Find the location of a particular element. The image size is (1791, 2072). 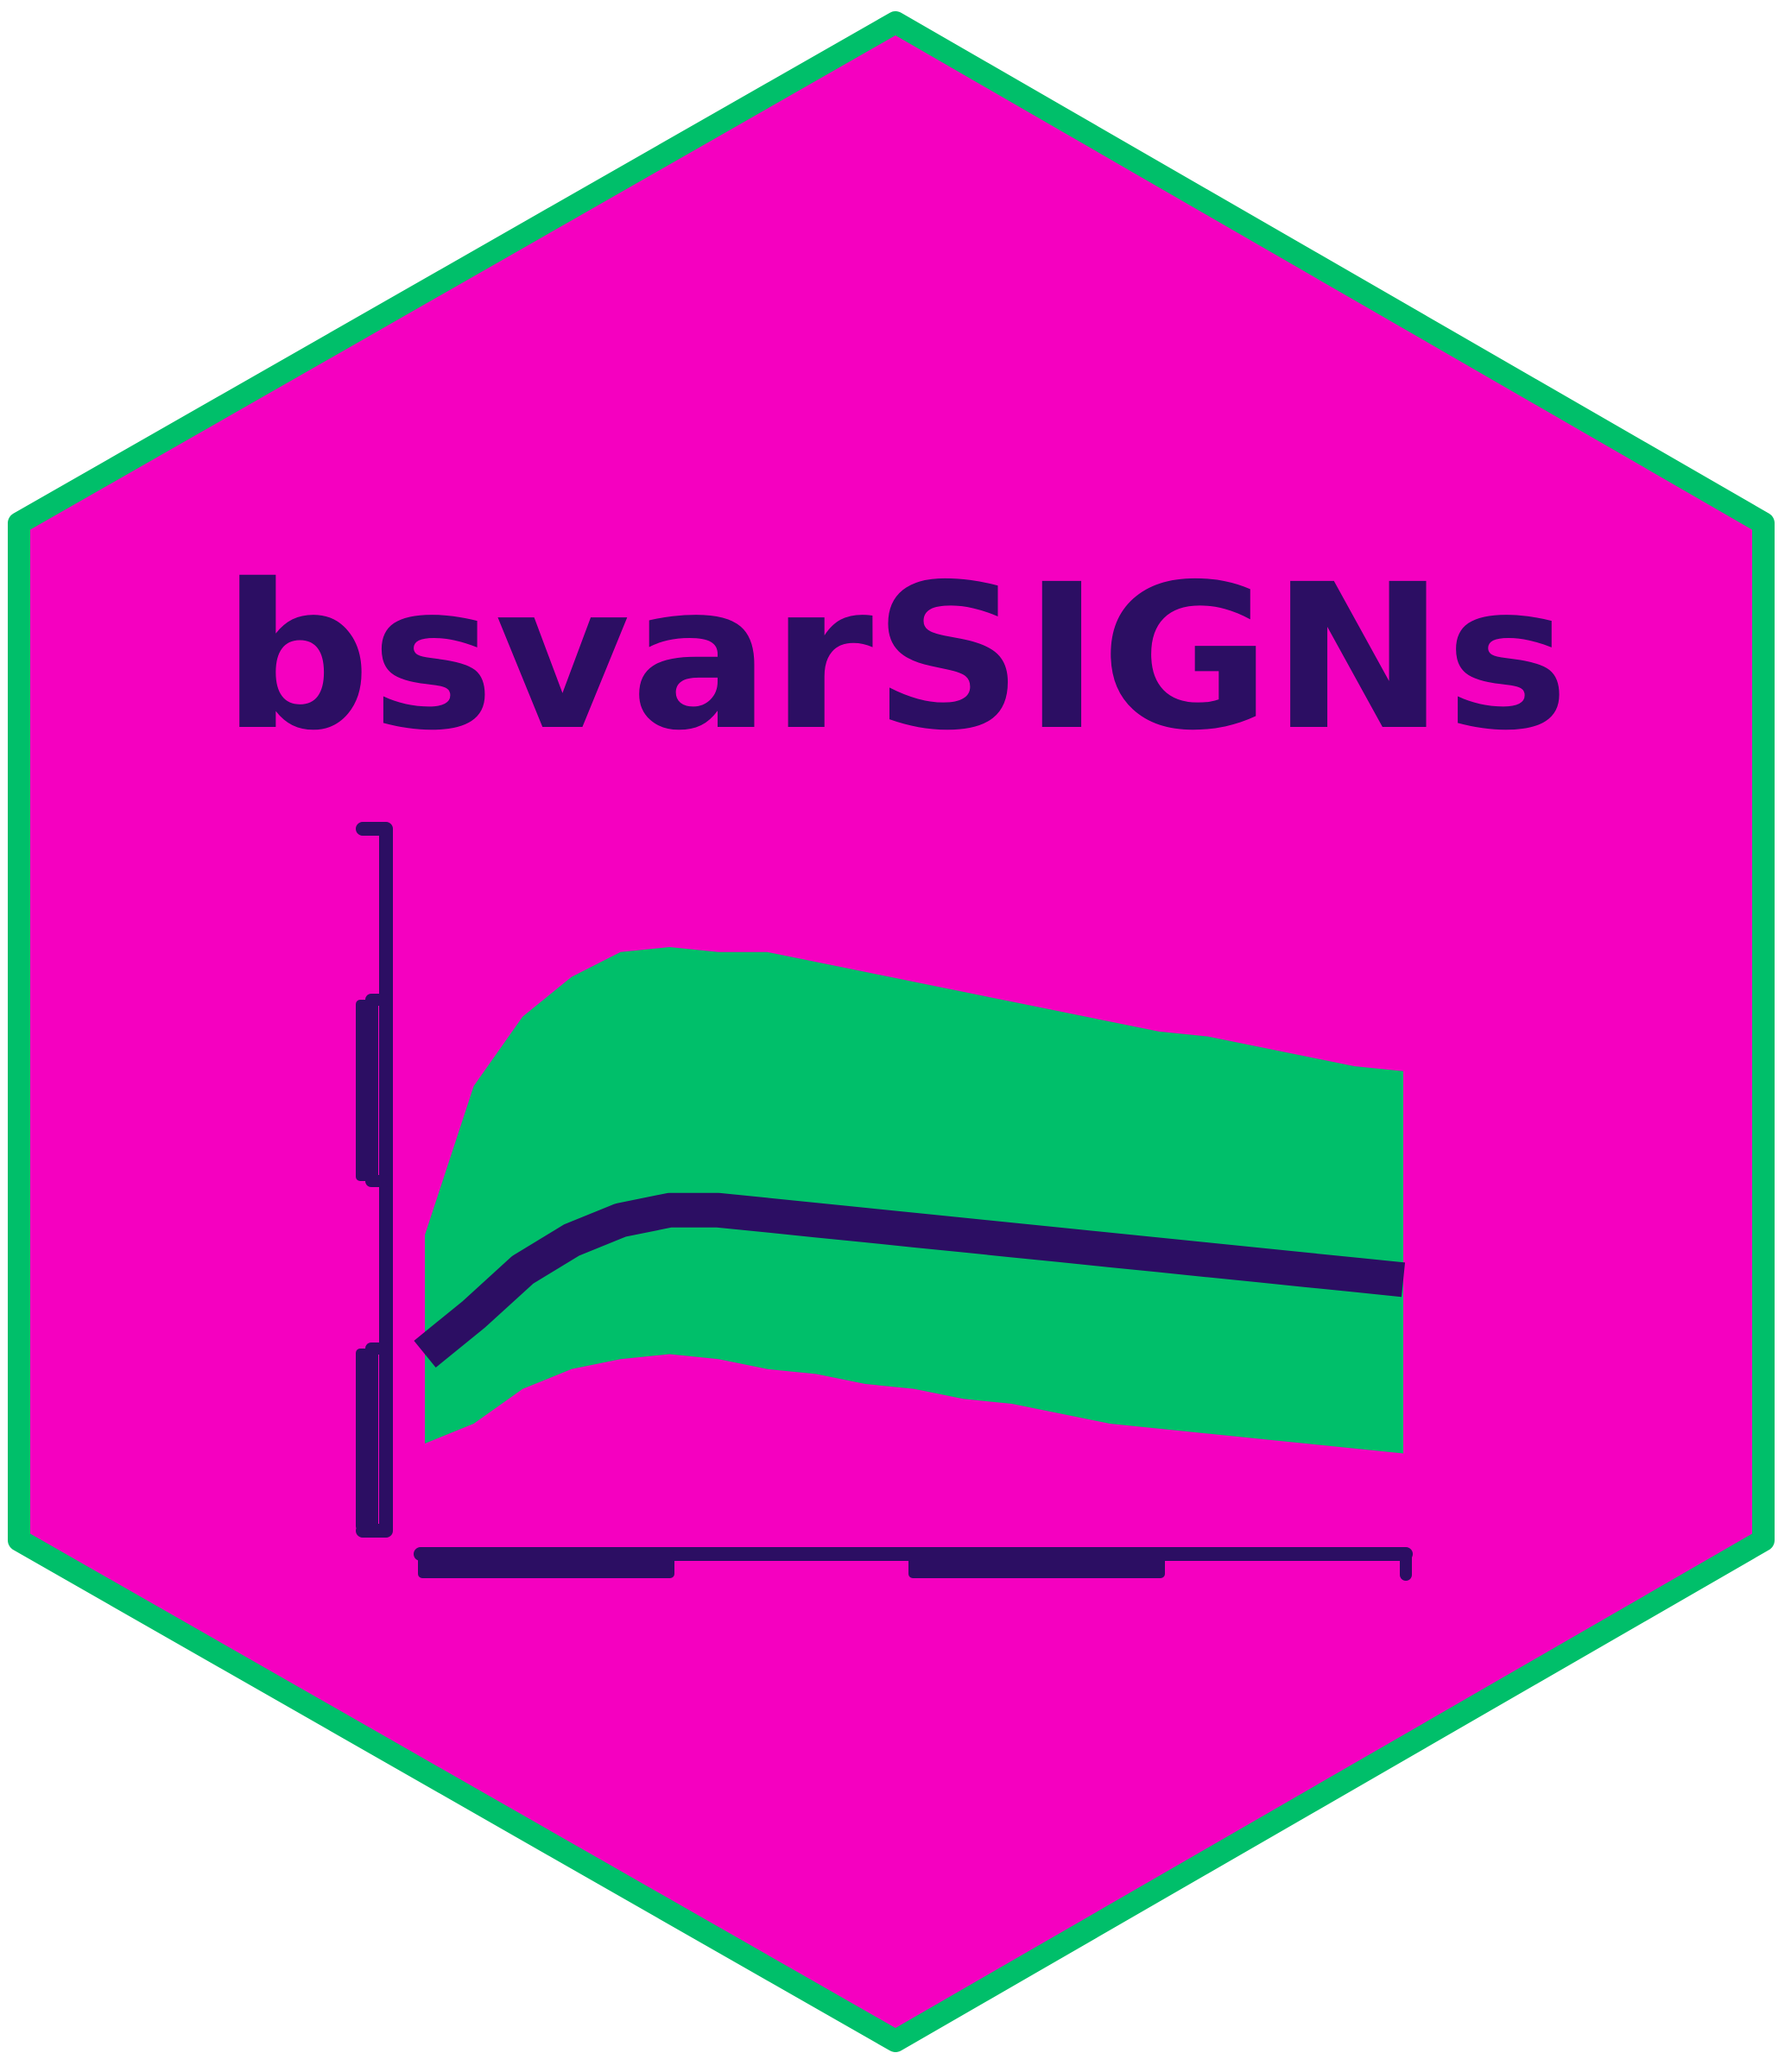

logo-title: bsvarSIGNs is located at coordinates (895, 657).